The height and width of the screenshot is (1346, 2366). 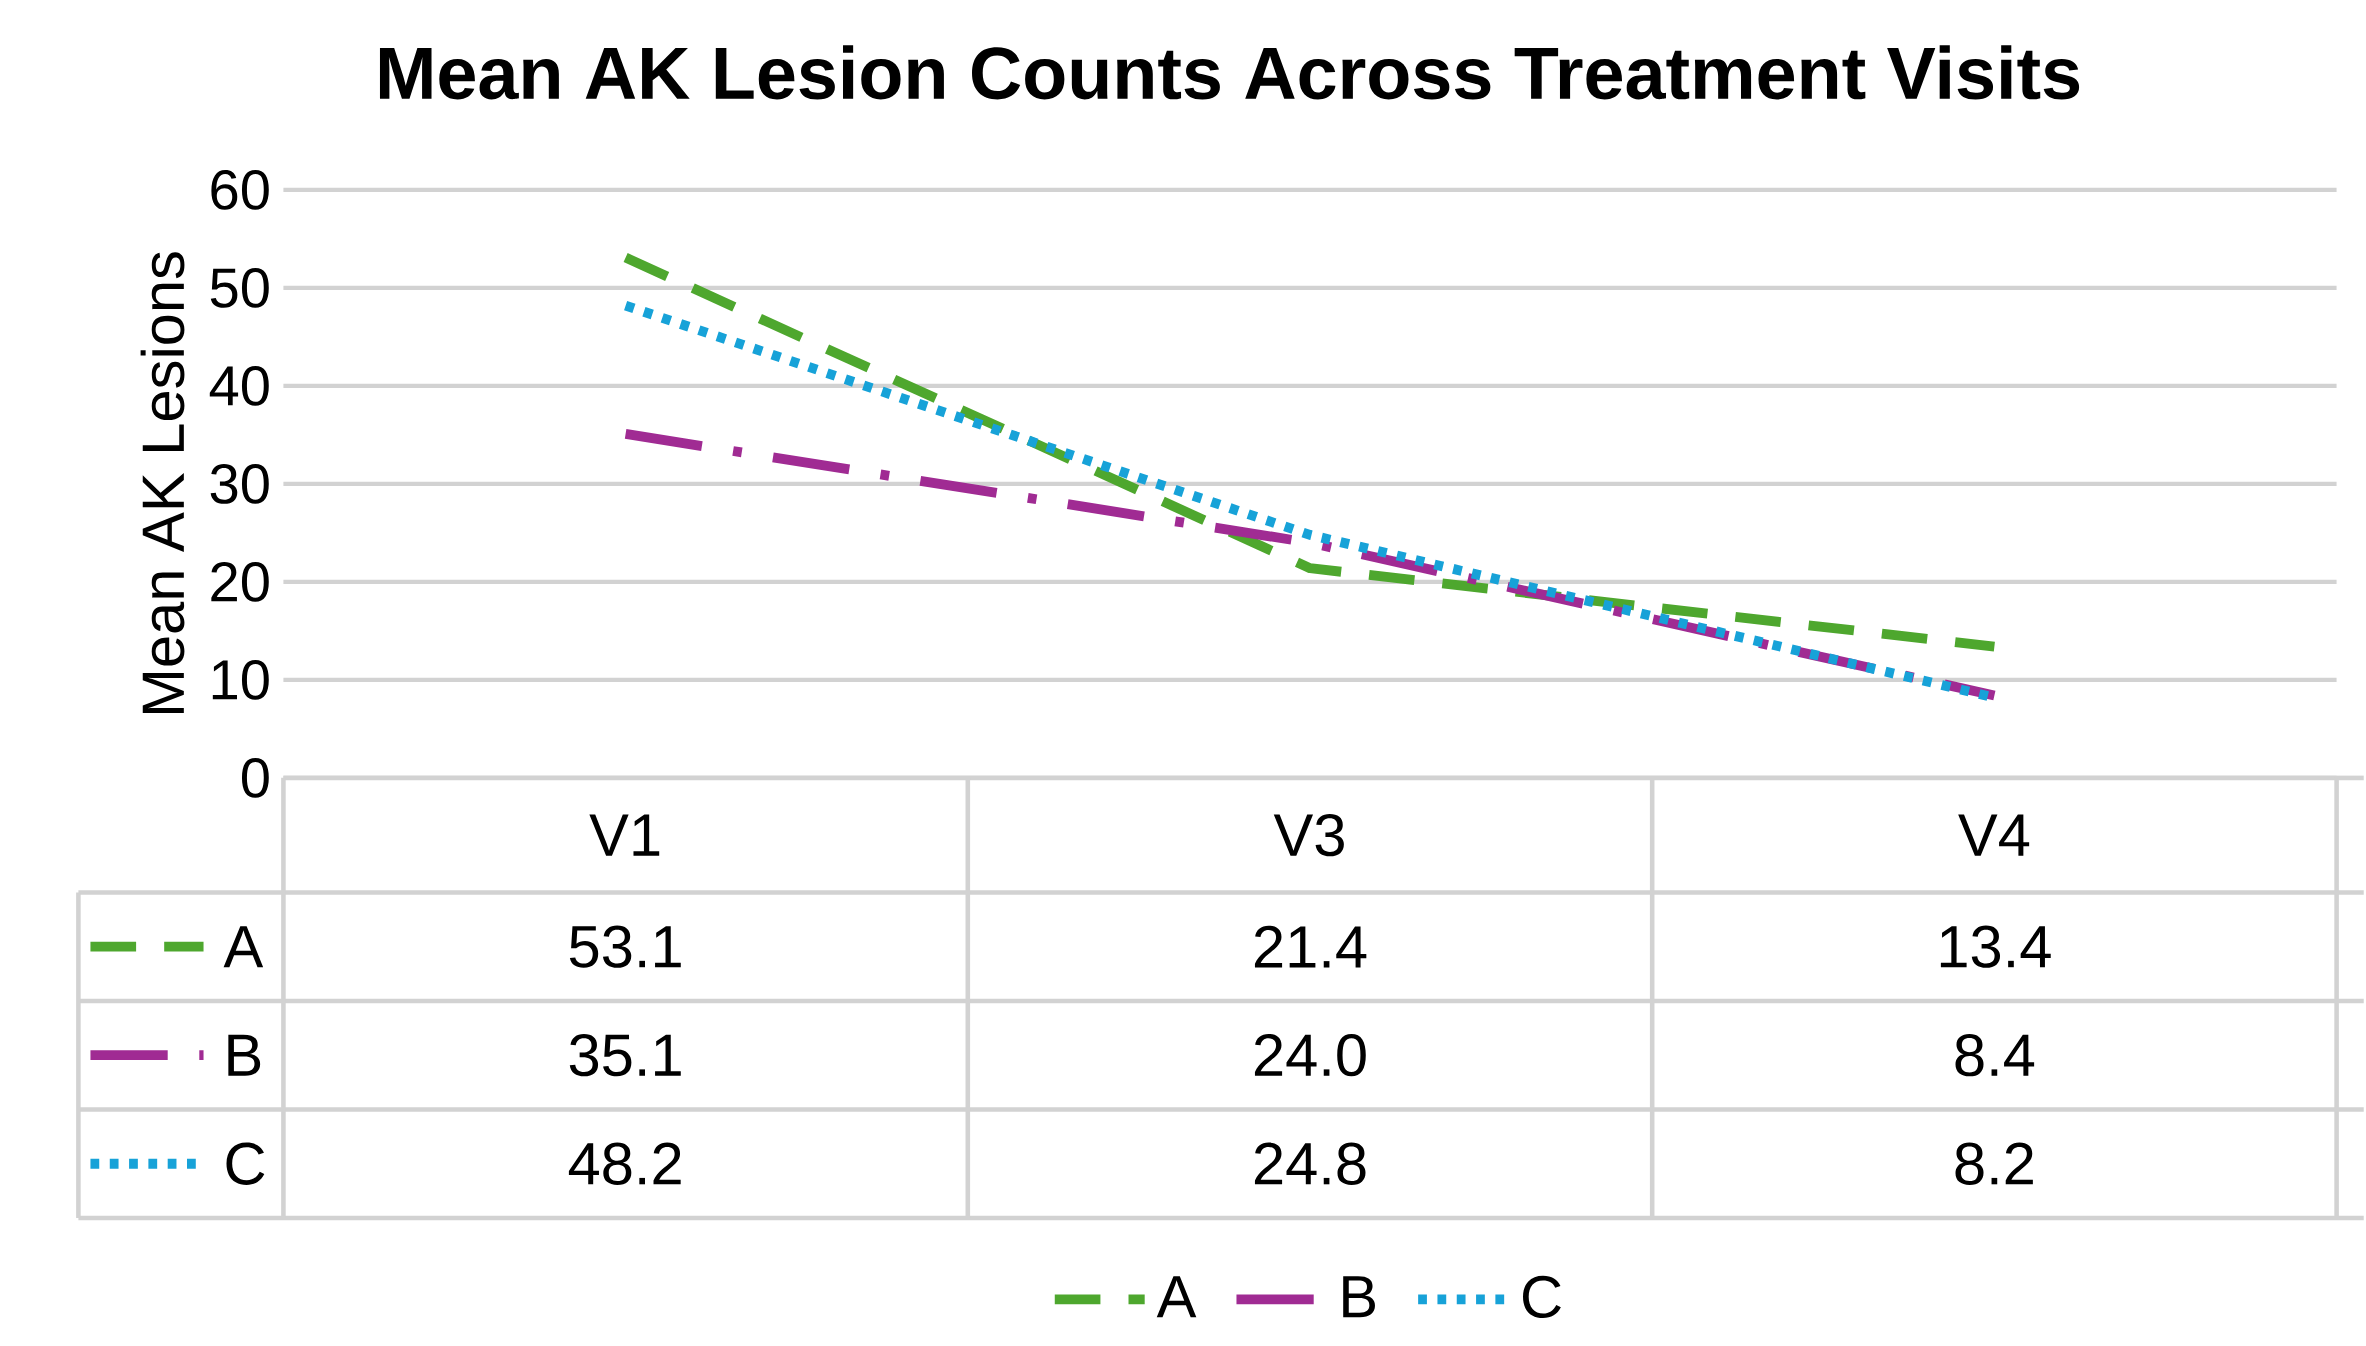 What do you see at coordinates (162, 482) in the screenshot?
I see `y-axis-title: Mean AK Lesions` at bounding box center [162, 482].